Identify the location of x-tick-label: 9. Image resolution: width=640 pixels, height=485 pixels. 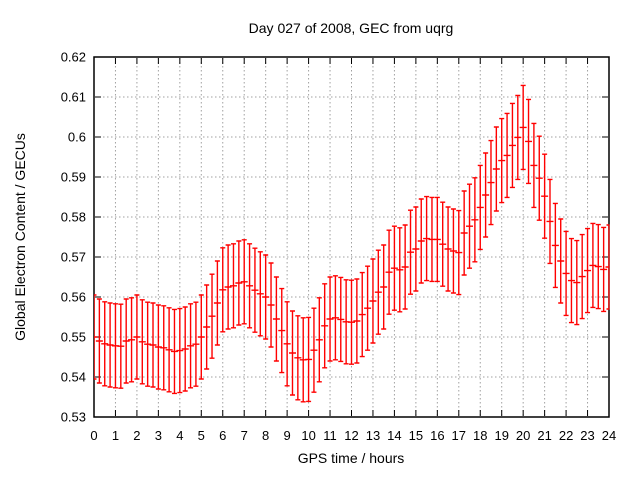
(287, 435).